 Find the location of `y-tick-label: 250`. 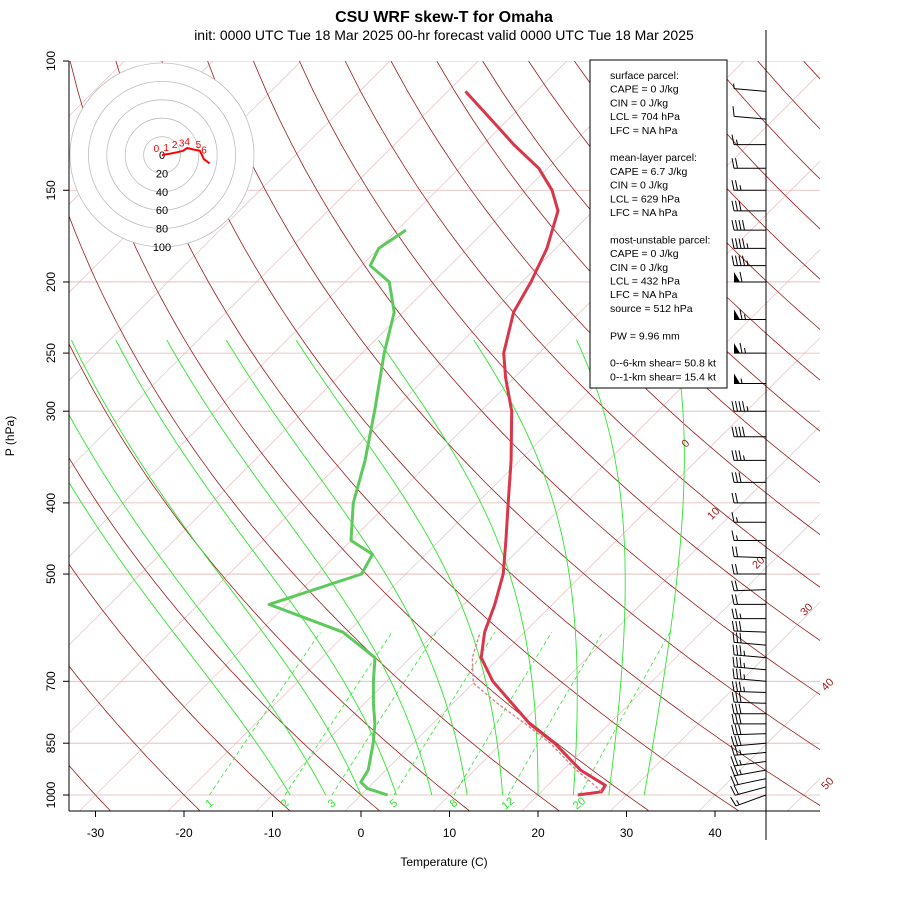

y-tick-label: 250 is located at coordinates (51, 353).